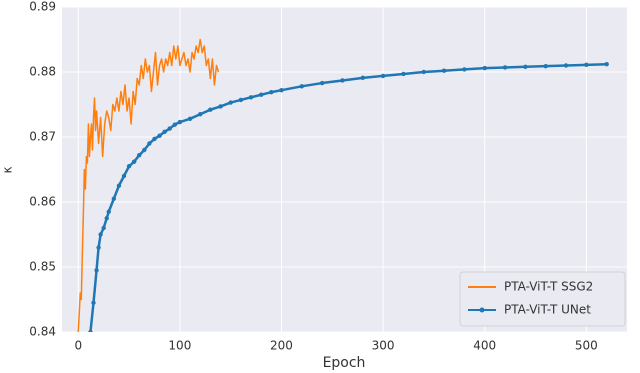  What do you see at coordinates (383, 346) in the screenshot?
I see `x-tick-label: 300` at bounding box center [383, 346].